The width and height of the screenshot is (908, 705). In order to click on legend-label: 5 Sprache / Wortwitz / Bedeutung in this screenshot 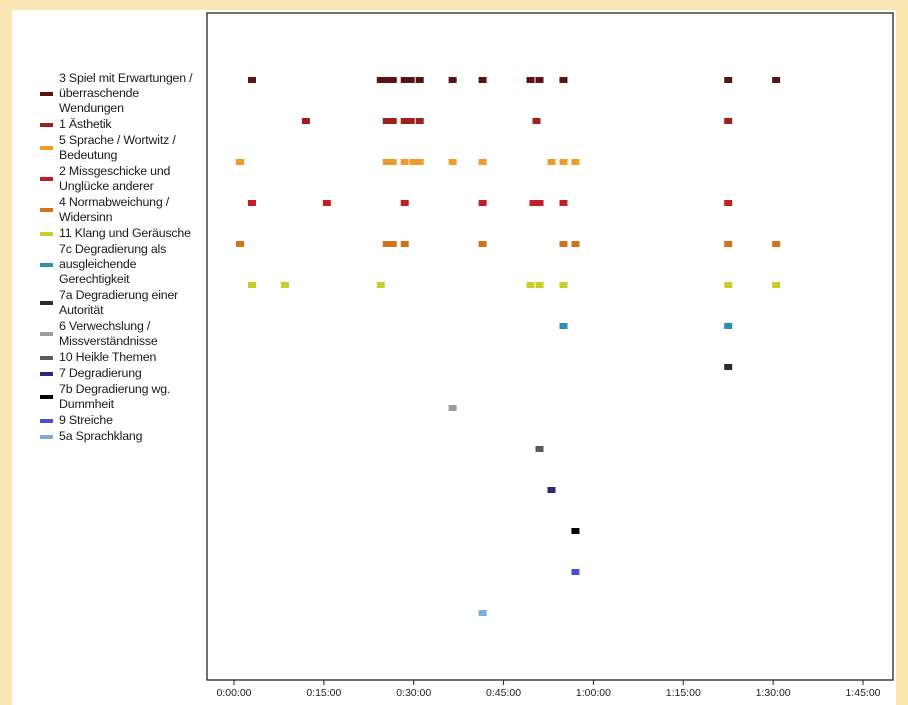, I will do `click(117, 147)`.